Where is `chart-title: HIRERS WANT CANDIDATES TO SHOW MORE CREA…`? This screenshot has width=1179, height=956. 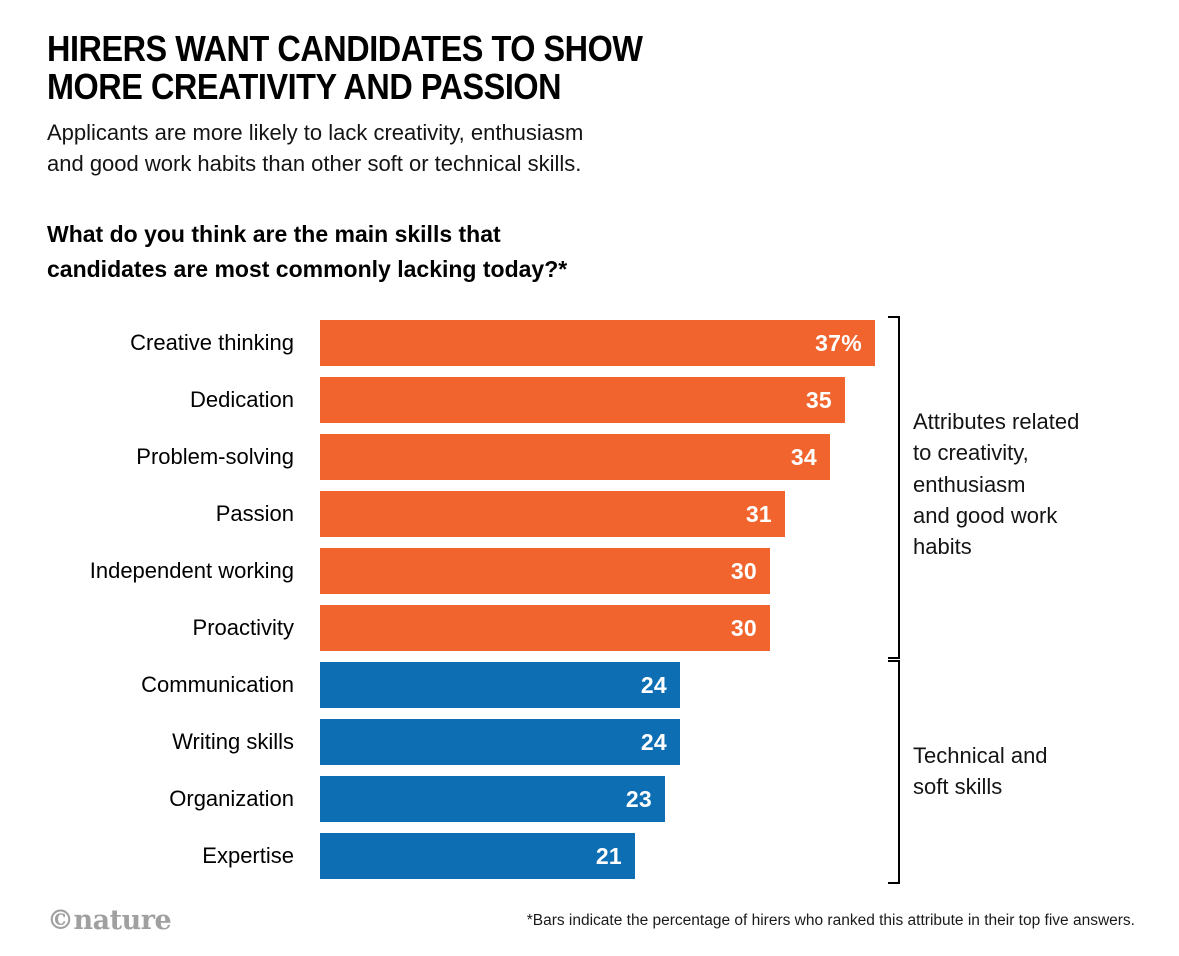
chart-title: HIRERS WANT CANDIDATES TO SHOW MORE CREA… is located at coordinates (345, 68).